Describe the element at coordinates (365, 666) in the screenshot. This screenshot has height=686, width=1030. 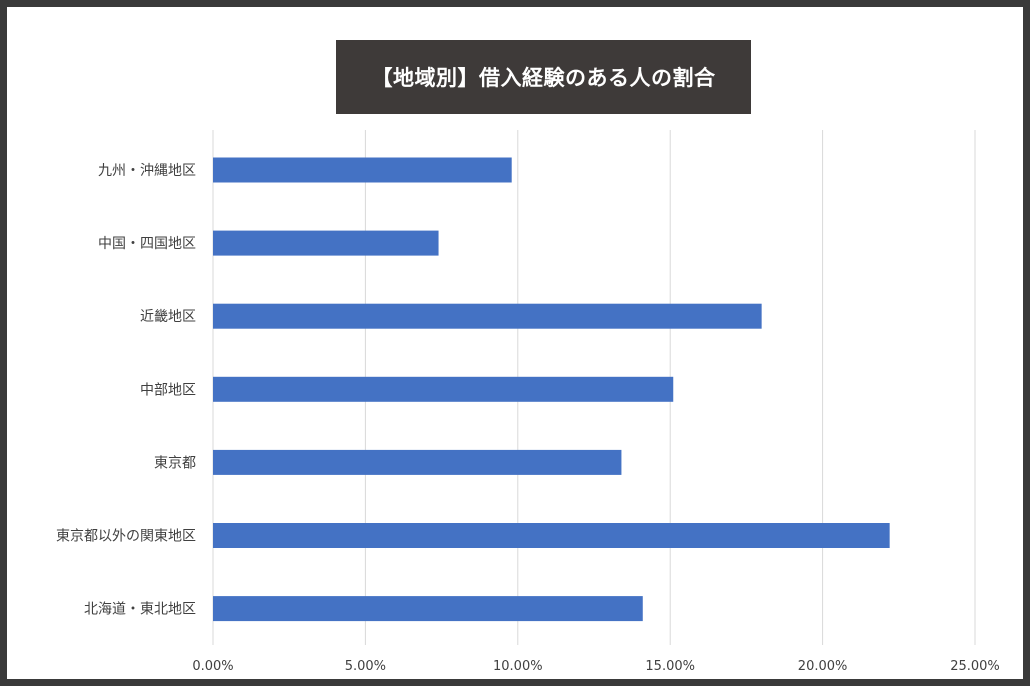
I see `x-tick-label: 5.00%` at that location.